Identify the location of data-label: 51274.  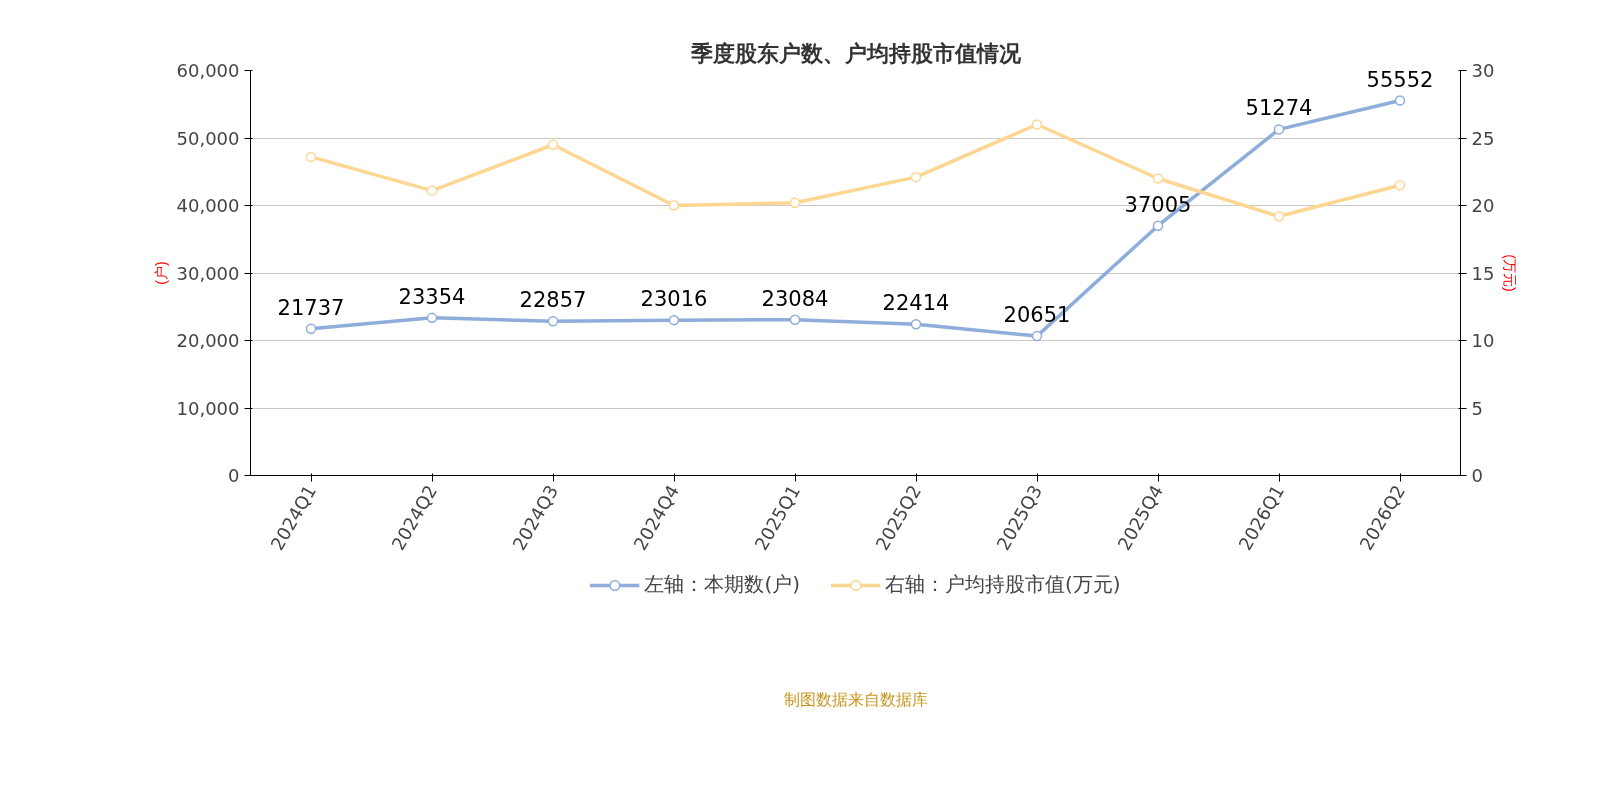
(1279, 108).